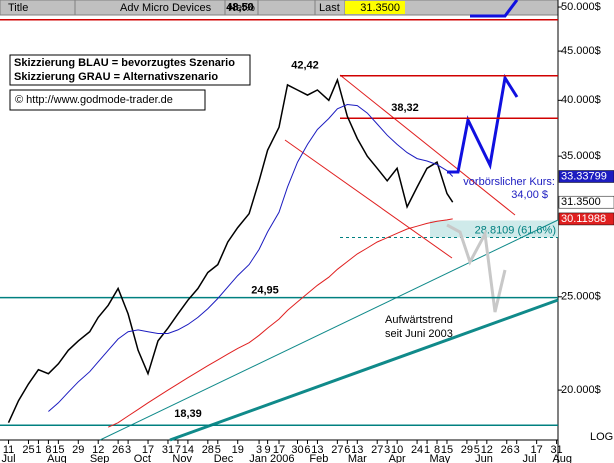 Image resolution: width=614 pixels, height=463 pixels. What do you see at coordinates (405, 108) in the screenshot?
I see `level-label: 38,32` at bounding box center [405, 108].